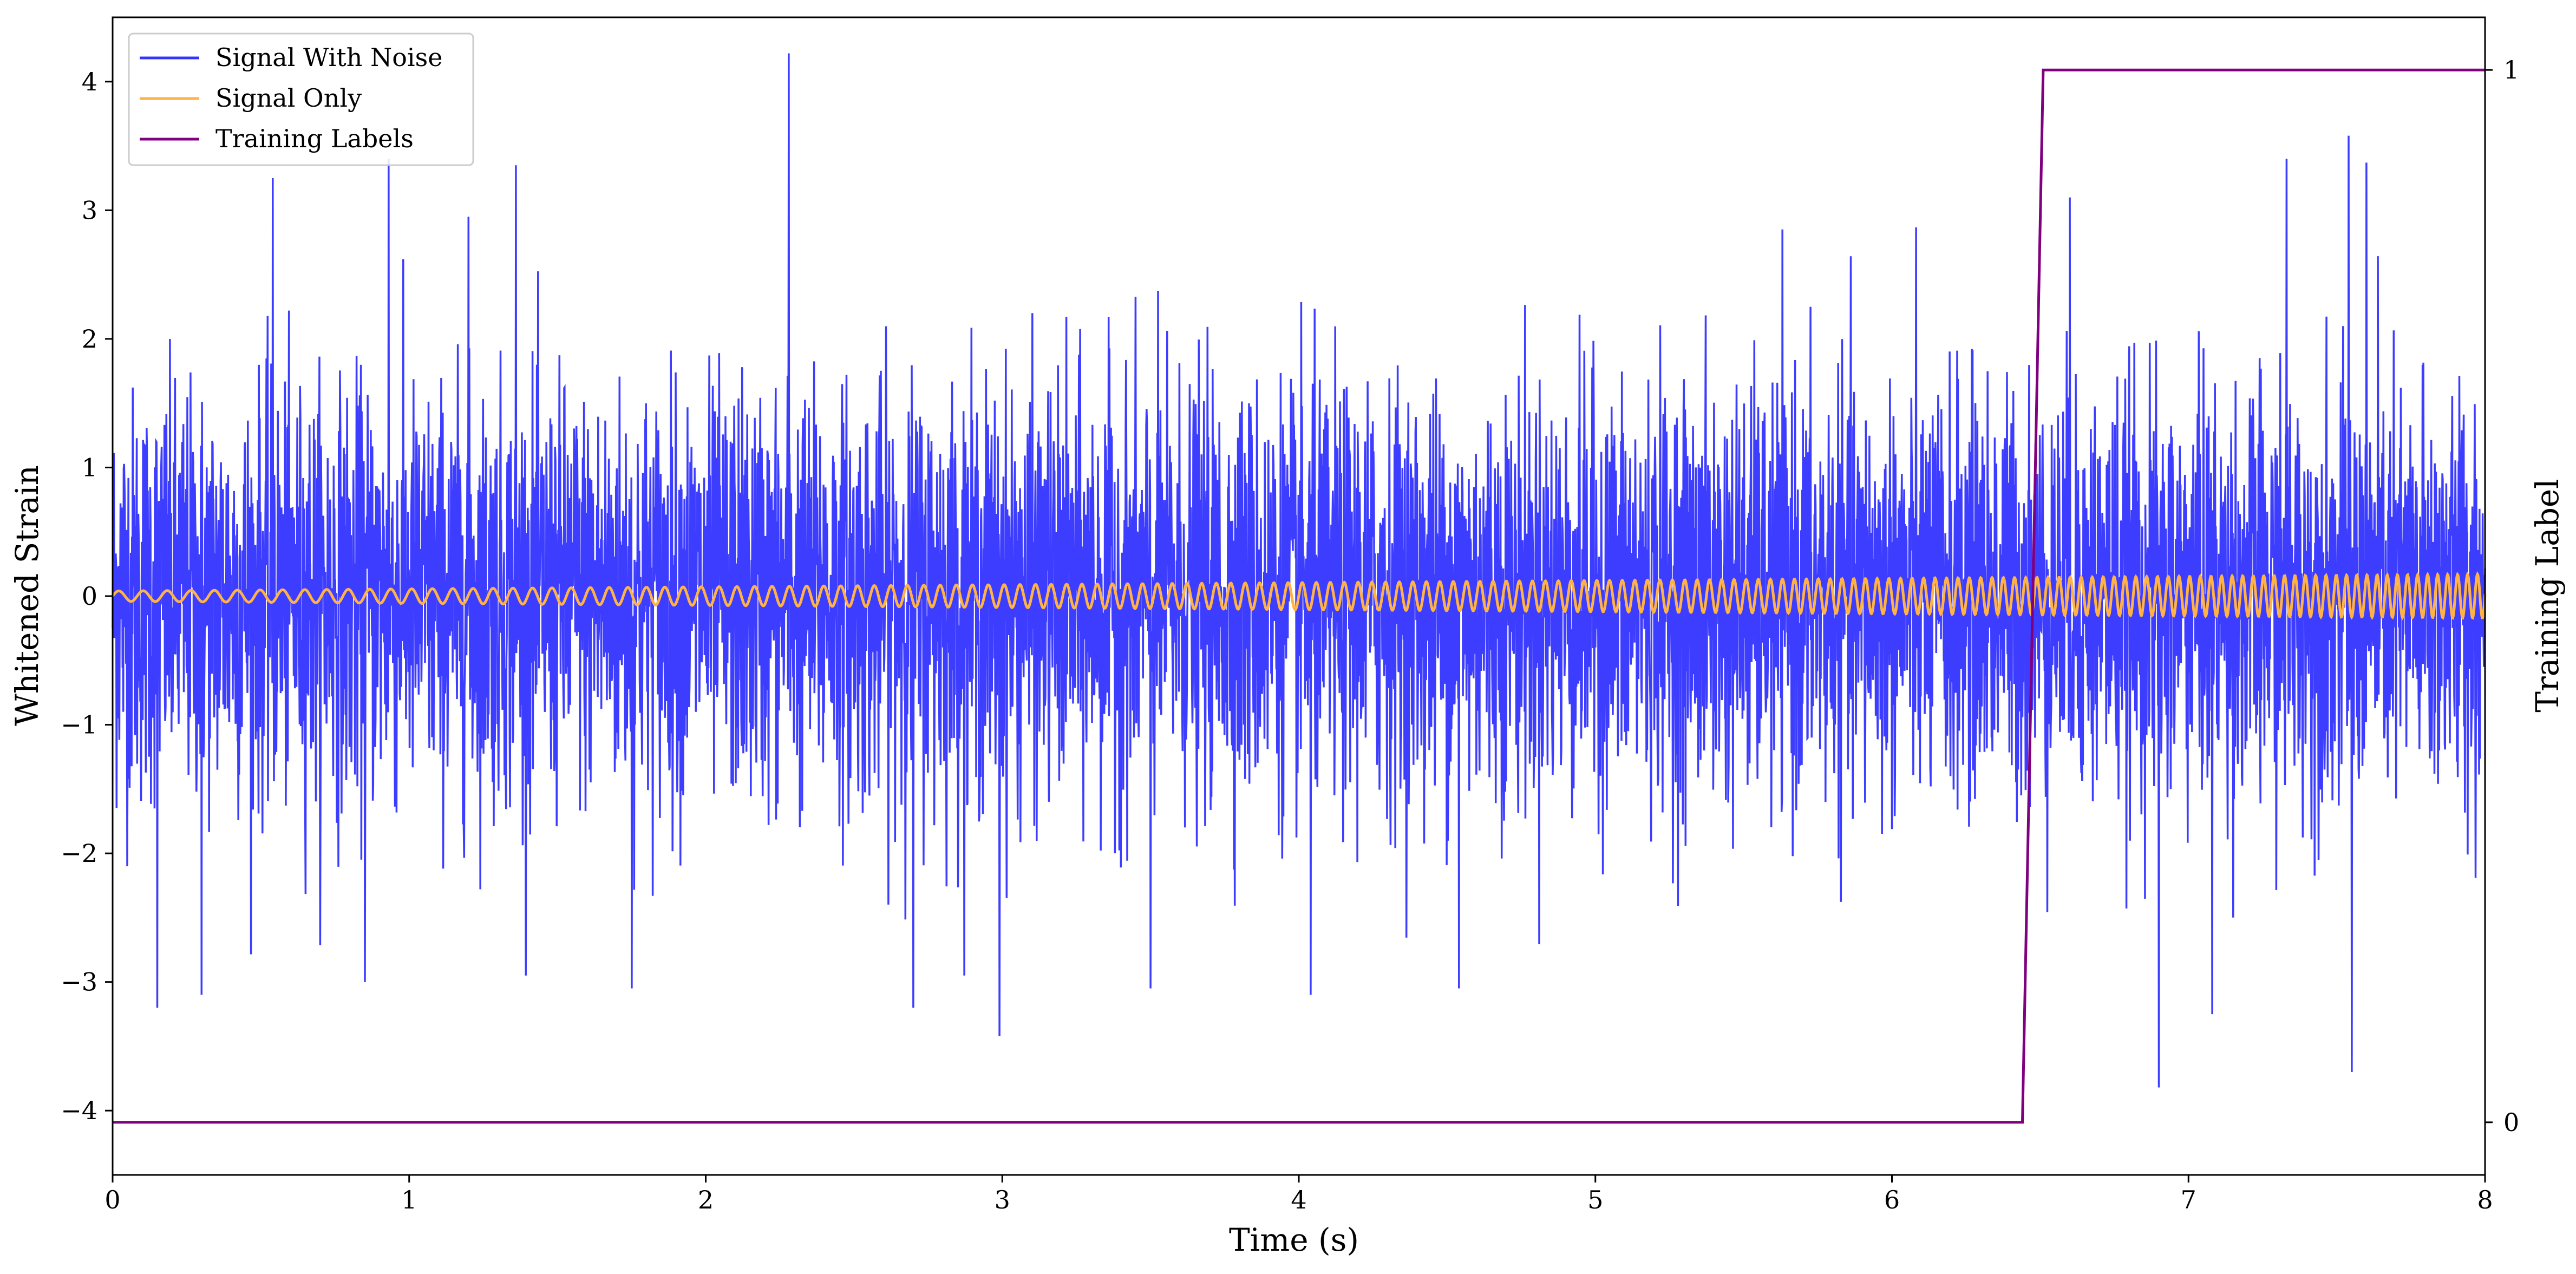  I want to click on legend-label-training-labels: Training Labels, so click(315, 138).